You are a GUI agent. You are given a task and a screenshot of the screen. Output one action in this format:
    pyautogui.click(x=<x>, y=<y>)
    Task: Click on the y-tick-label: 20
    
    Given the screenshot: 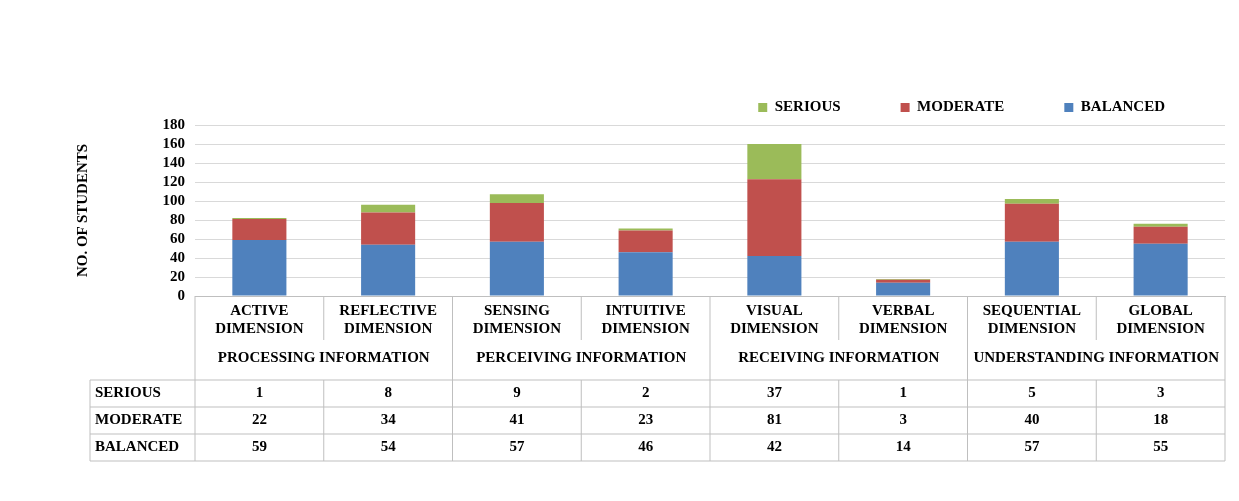 What is the action you would take?
    pyautogui.click(x=177, y=275)
    